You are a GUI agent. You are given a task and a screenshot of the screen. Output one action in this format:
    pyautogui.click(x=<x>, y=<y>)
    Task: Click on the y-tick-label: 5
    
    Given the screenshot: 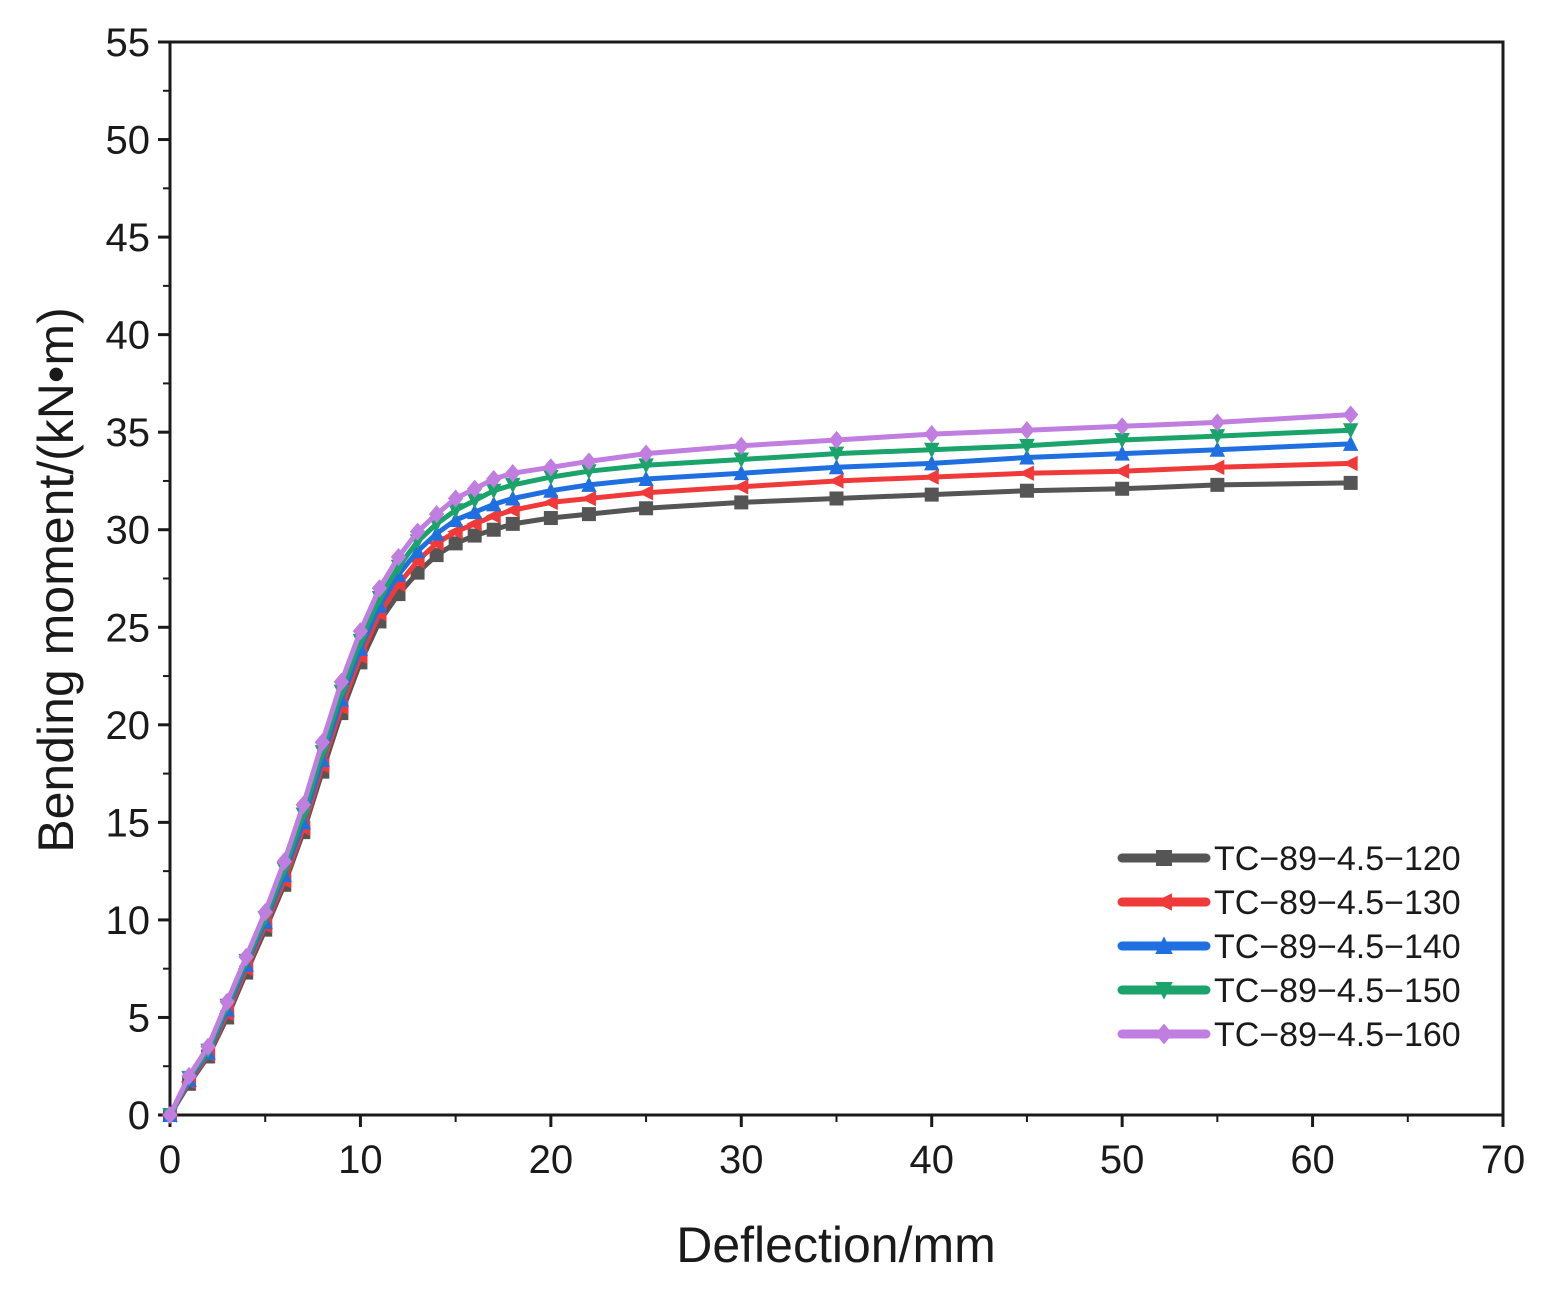 What is the action you would take?
    pyautogui.click(x=139, y=1018)
    